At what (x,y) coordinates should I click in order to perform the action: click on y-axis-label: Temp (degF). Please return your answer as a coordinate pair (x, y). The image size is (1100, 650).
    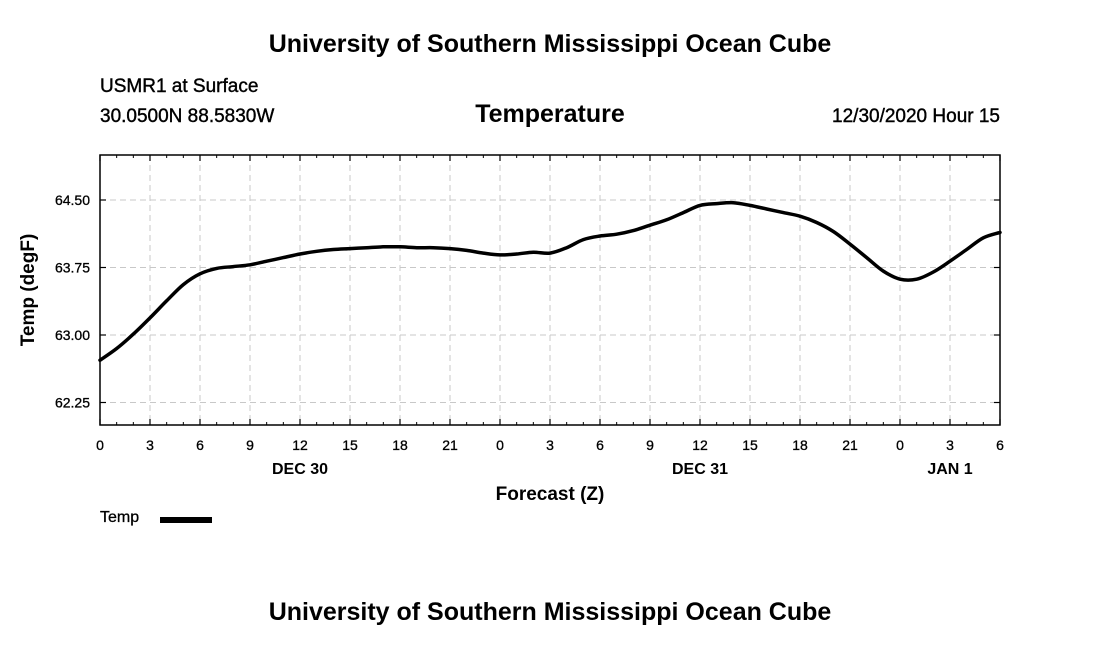
    Looking at the image, I should click on (28, 290).